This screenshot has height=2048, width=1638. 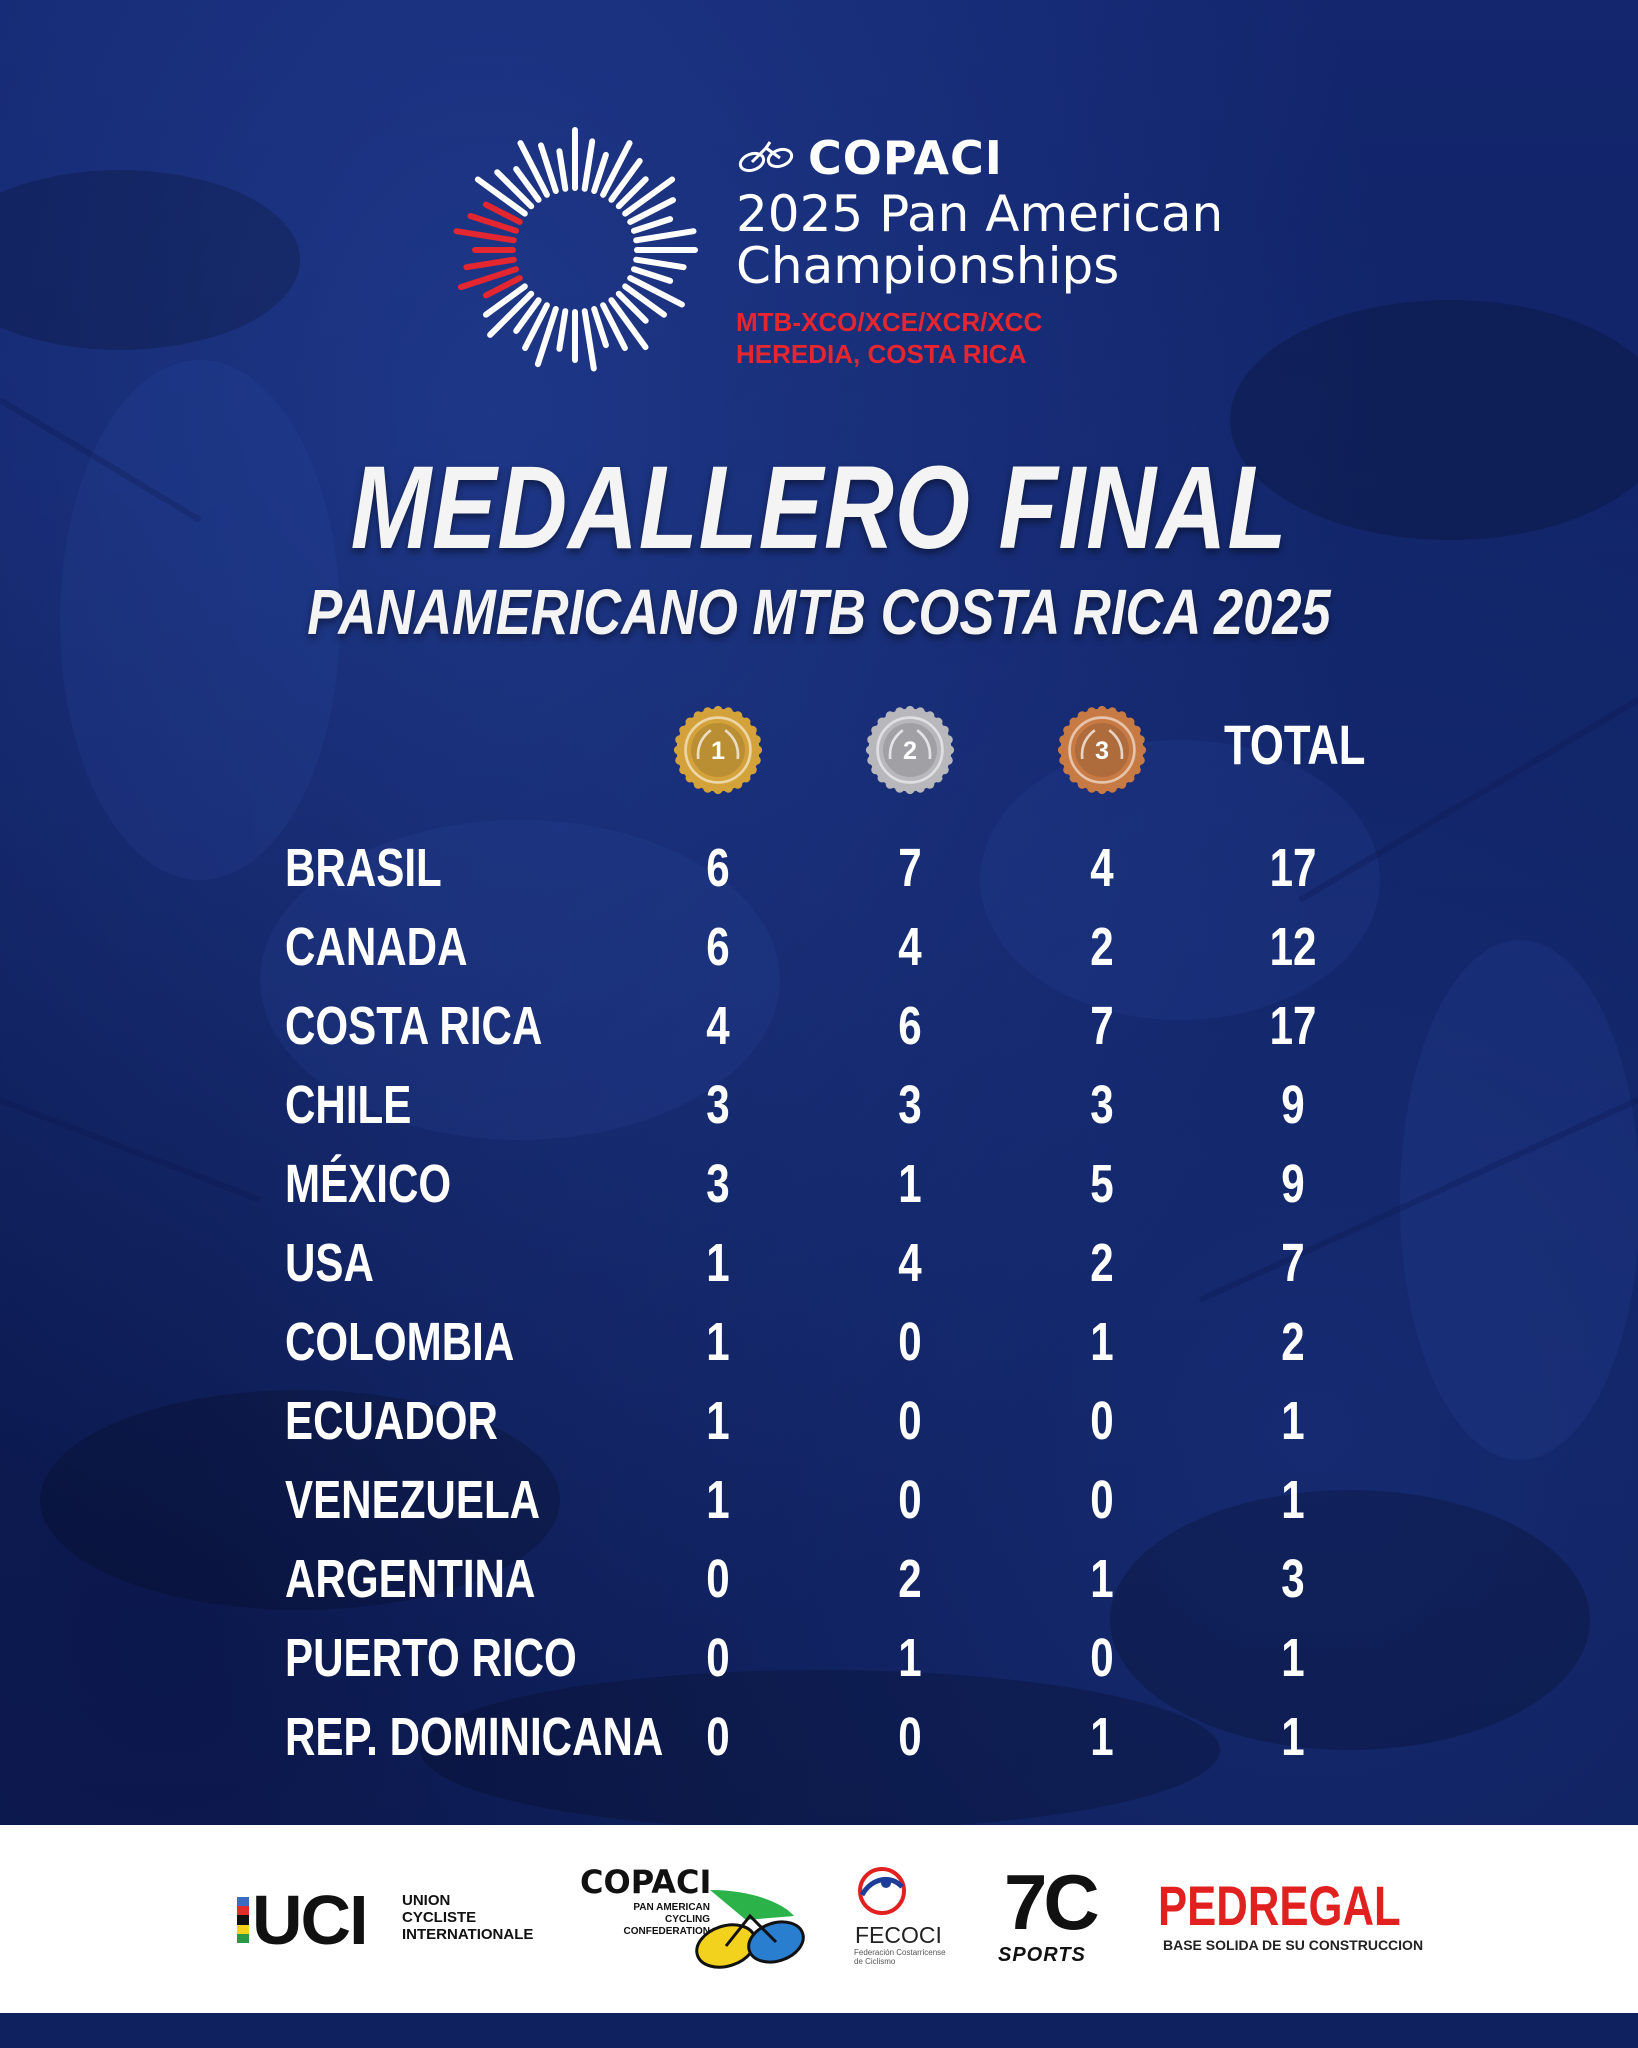 What do you see at coordinates (750, 1929) in the screenshot?
I see `copaci-wheels-icon` at bounding box center [750, 1929].